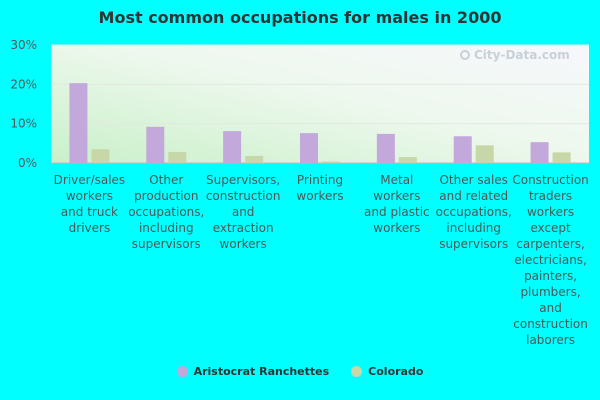  I want to click on x-tick-label-line: and related, so click(474, 196).